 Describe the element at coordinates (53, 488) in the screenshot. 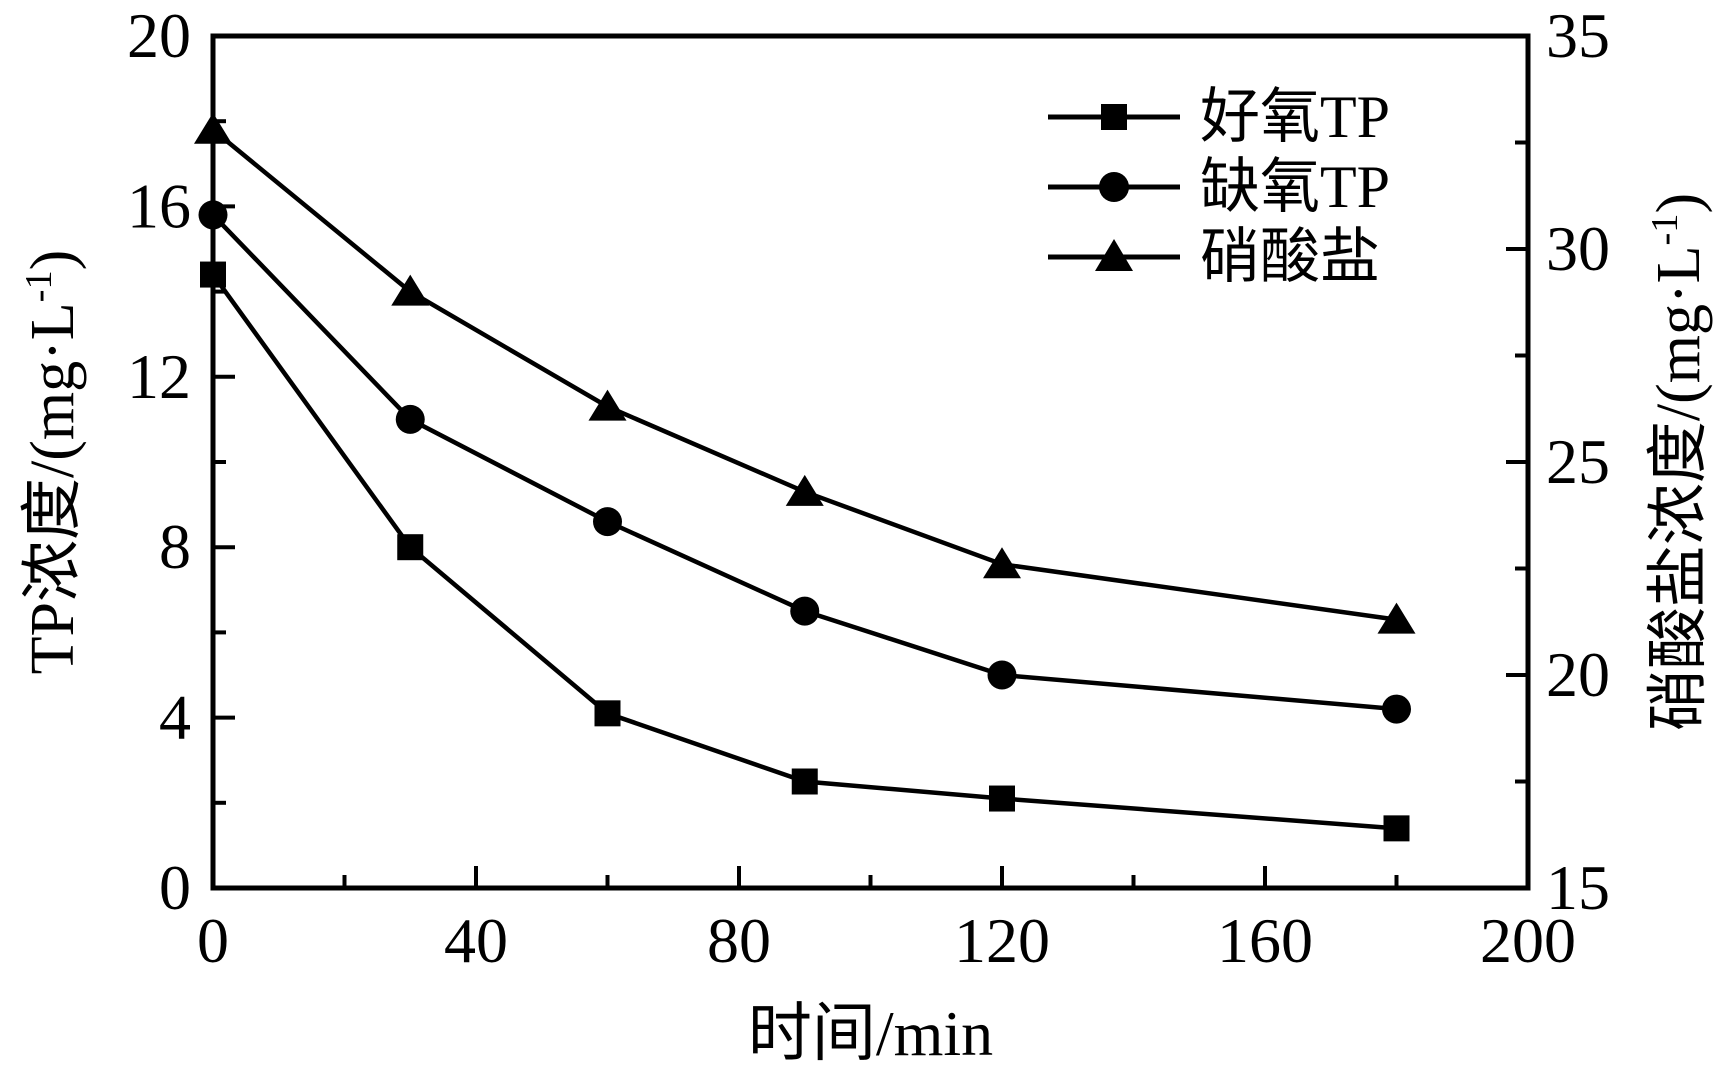

I see `y-left-title-text: TP浓度/(mg·L` at that location.